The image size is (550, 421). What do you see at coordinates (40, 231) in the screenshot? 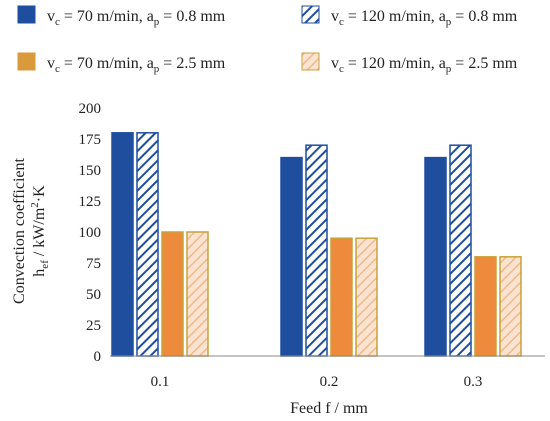
I see `y-axis-title-line2: hef / kW/m2·K` at bounding box center [40, 231].